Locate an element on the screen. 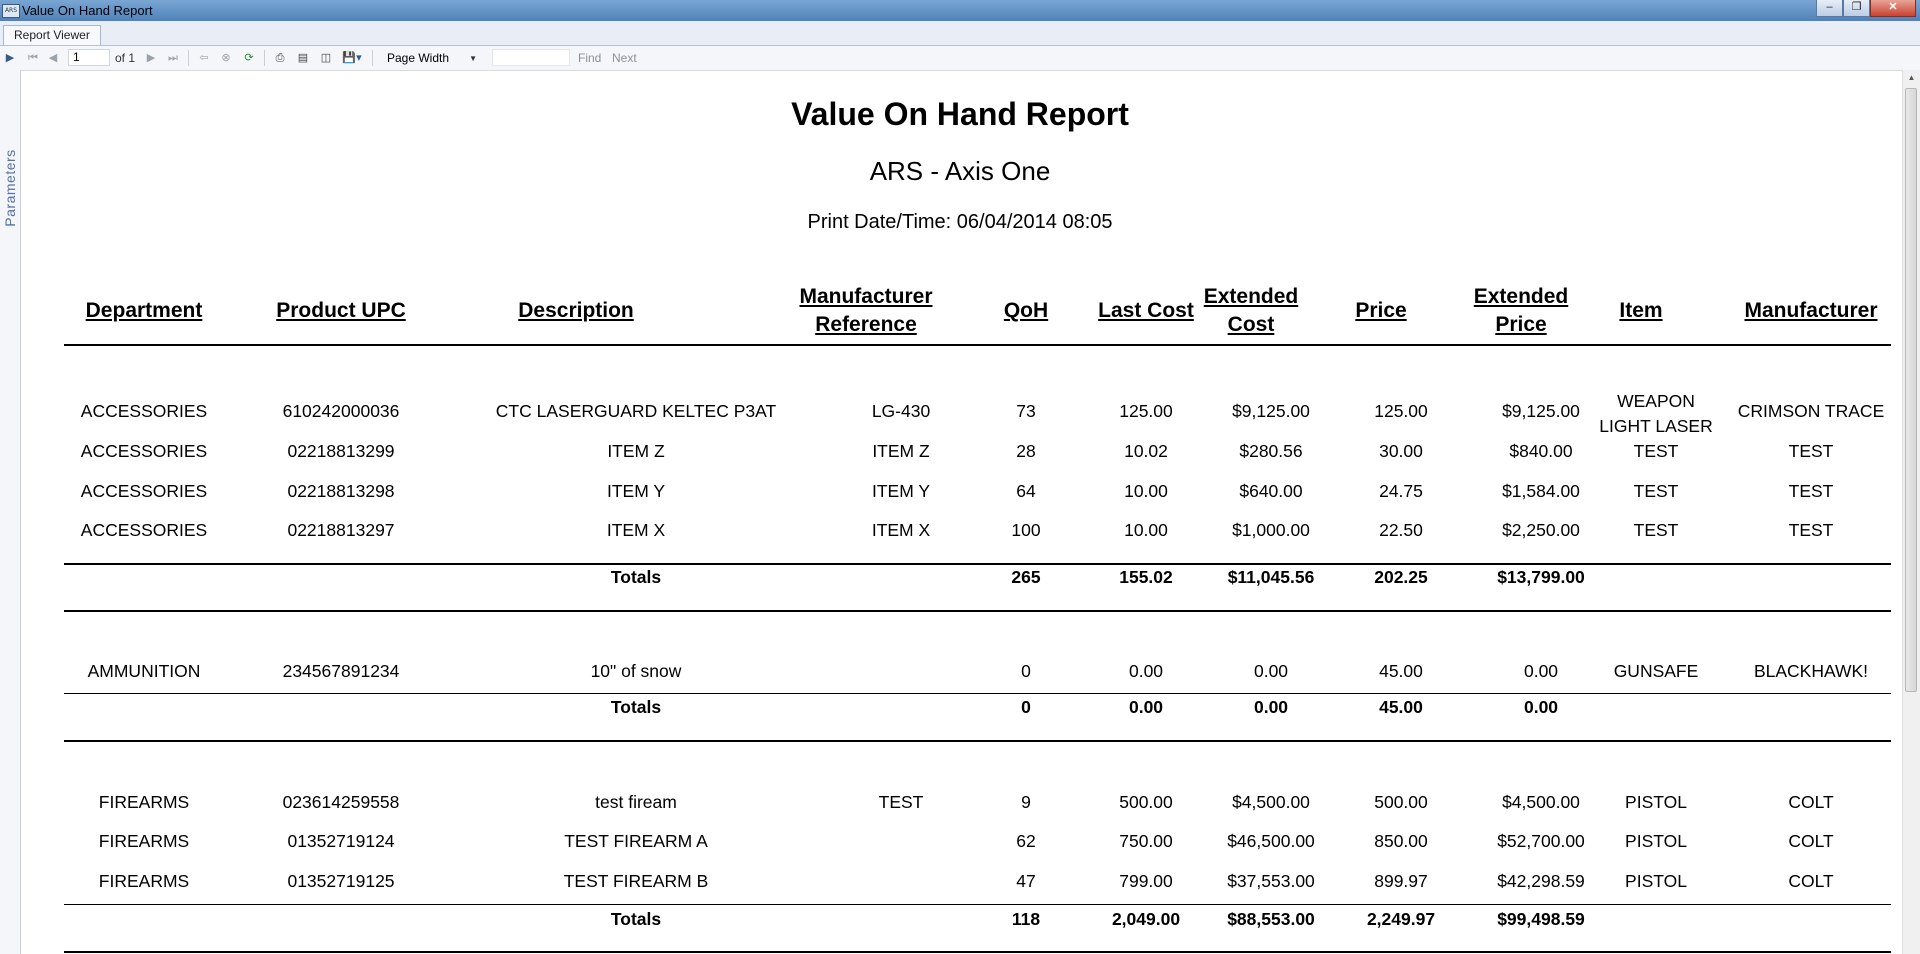 Image resolution: width=1920 pixels, height=954 pixels. refresh-icon: ⟳ is located at coordinates (249, 58).